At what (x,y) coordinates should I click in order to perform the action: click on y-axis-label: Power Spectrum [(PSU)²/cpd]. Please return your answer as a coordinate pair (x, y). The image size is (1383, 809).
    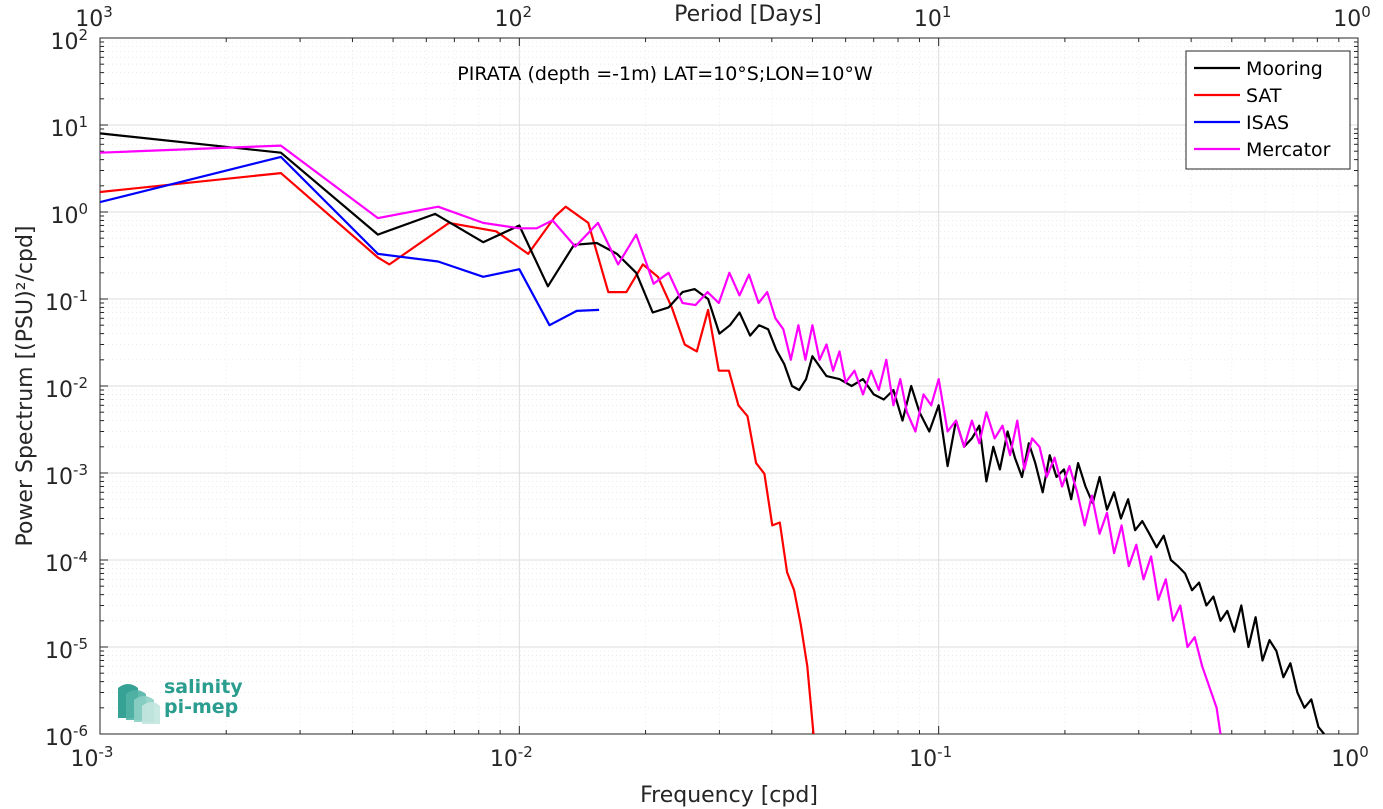
    Looking at the image, I should click on (25, 385).